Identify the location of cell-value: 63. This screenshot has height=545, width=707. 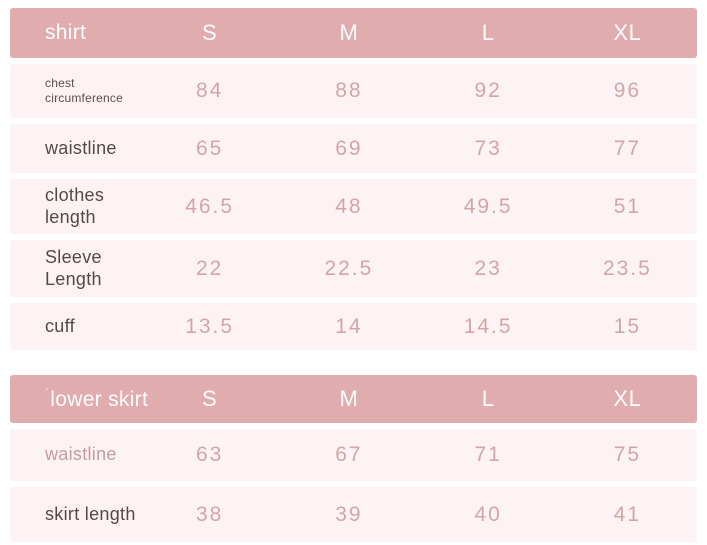
(209, 454).